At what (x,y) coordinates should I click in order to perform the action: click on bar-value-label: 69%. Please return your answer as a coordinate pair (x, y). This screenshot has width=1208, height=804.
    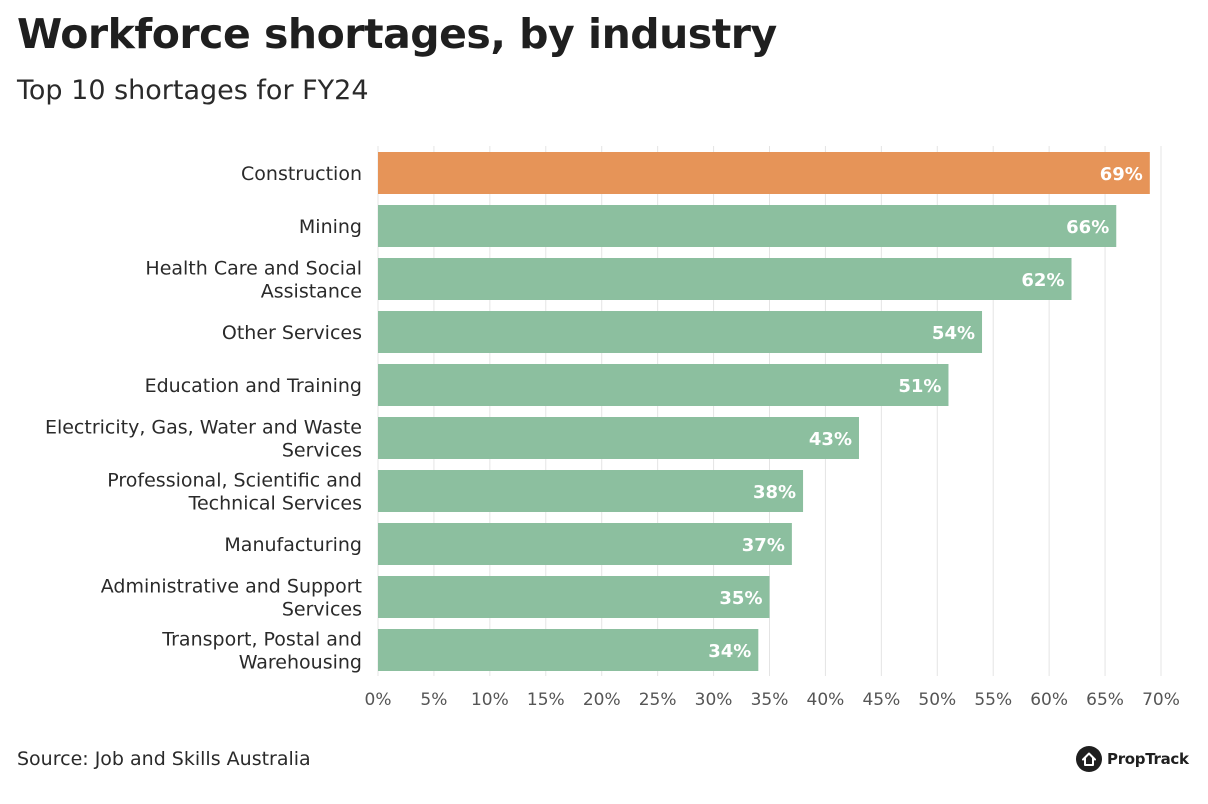
    Looking at the image, I should click on (1121, 174).